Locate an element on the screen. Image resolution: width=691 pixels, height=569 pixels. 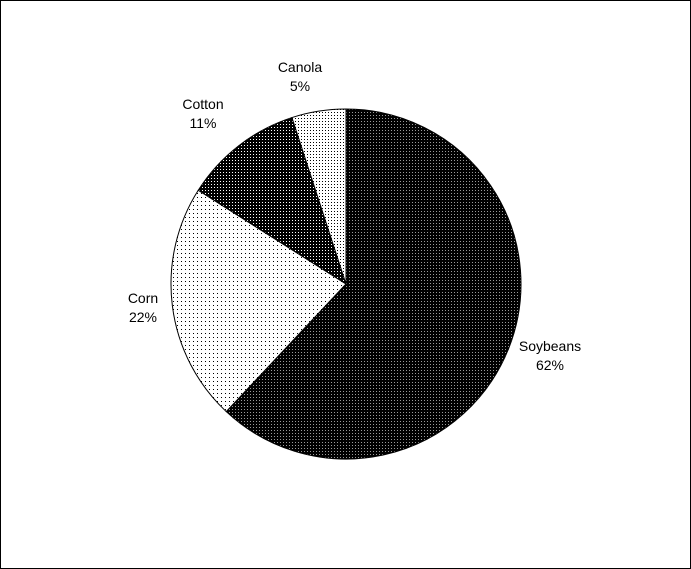
pie-slice-cotton is located at coordinates (272, 201).